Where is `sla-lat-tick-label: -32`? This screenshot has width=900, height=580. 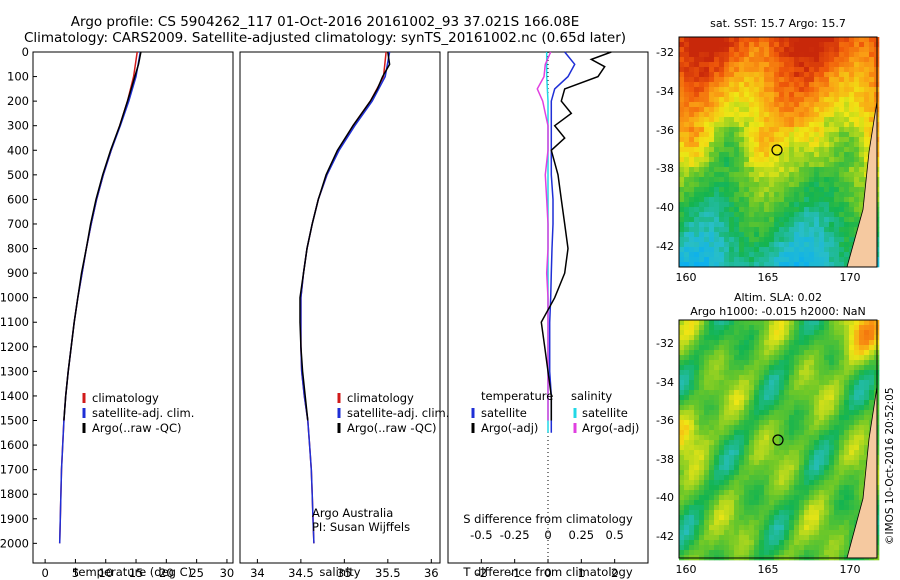
sla-lat-tick-label: -32 is located at coordinates (665, 343).